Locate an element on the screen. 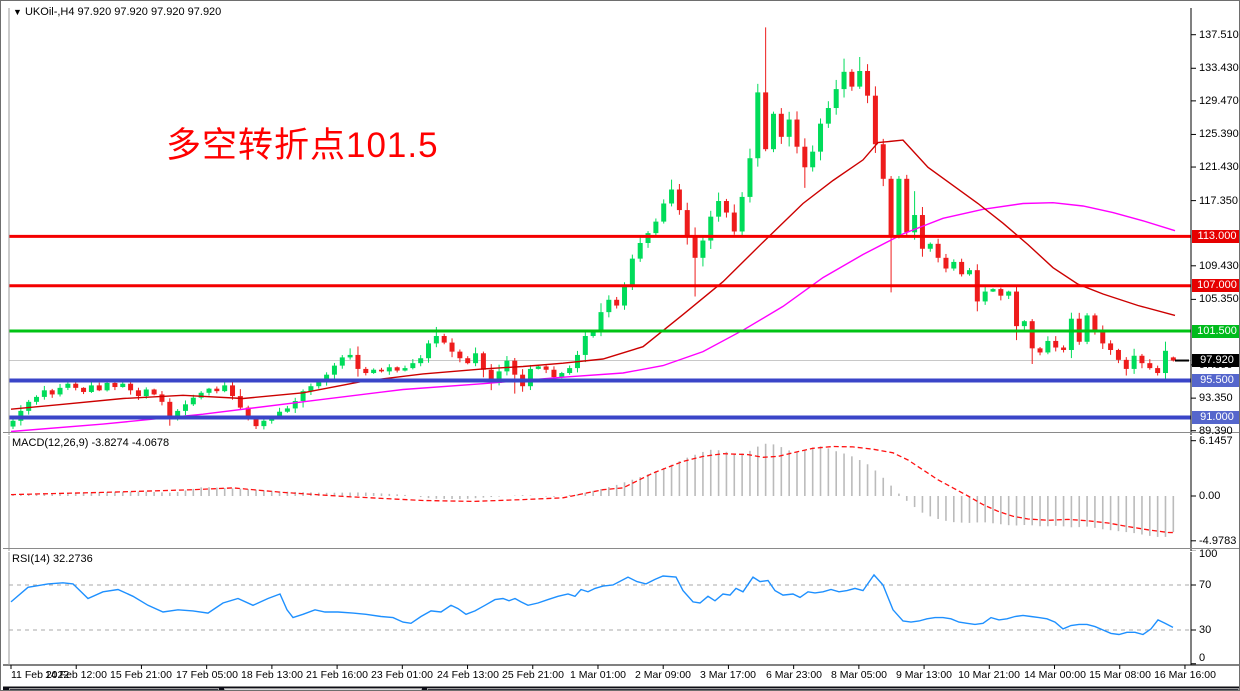  macd-axis-tick: 0.00 is located at coordinates (1210, 496).